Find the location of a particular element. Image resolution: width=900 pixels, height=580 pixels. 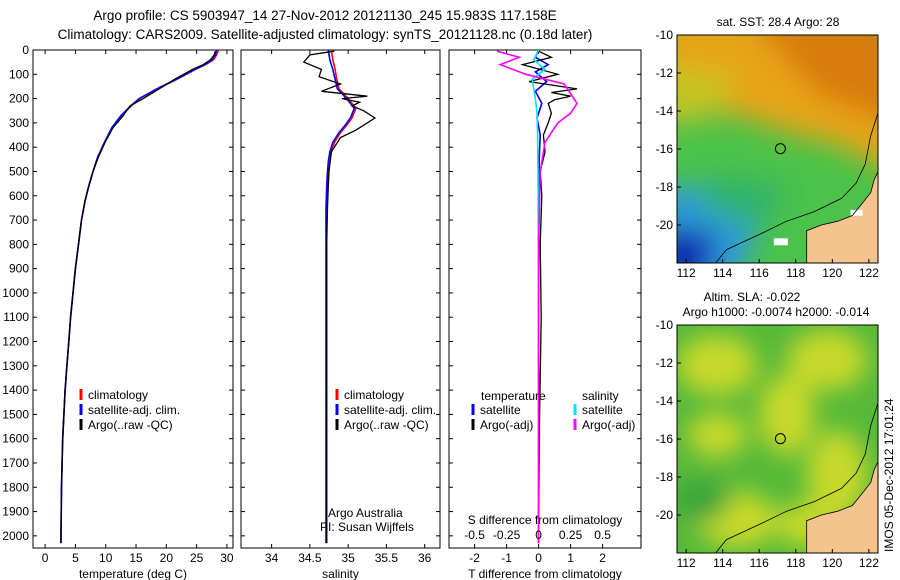

diff-legend-title-t: temperature is located at coordinates (513, 396).